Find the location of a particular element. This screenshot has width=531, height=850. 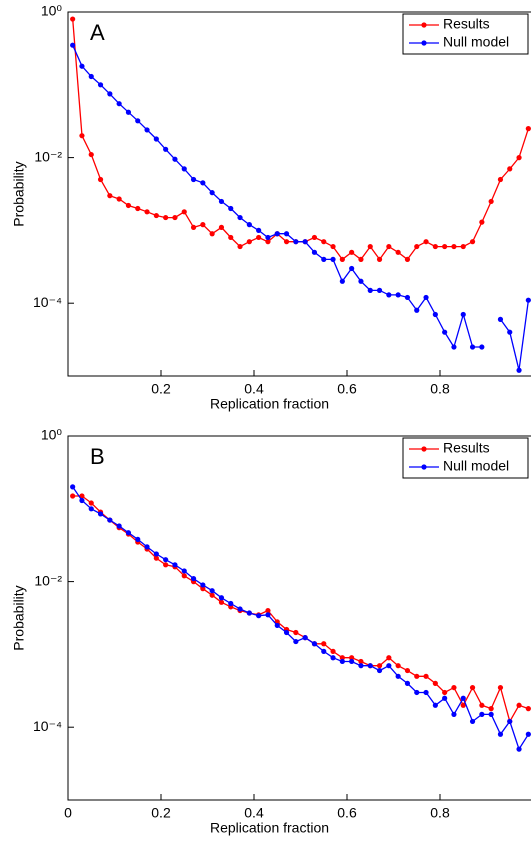

panel-letter: A is located at coordinates (97, 32).